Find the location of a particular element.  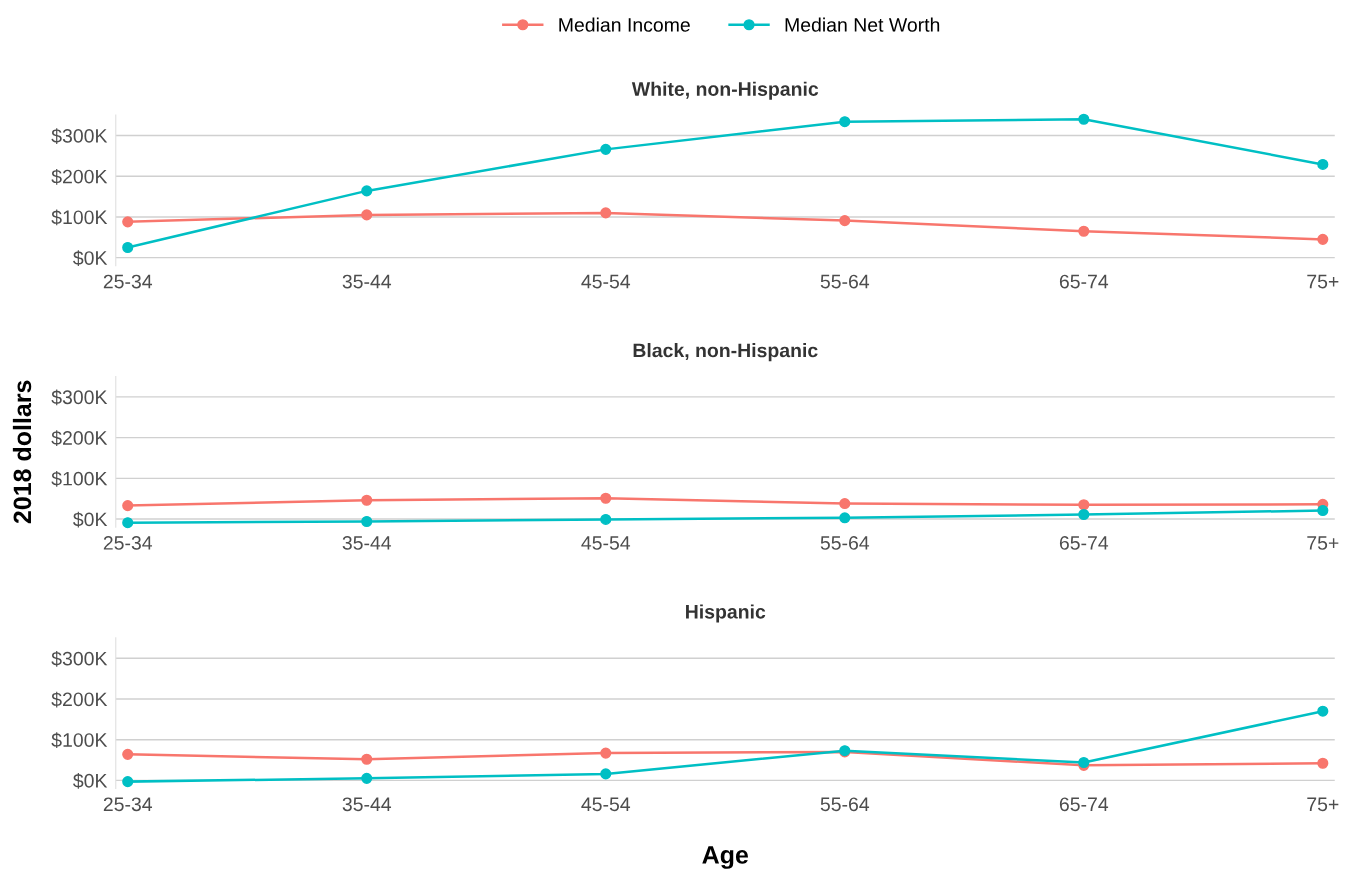

y-axis-title: 2018 dollars is located at coordinates (22, 452).